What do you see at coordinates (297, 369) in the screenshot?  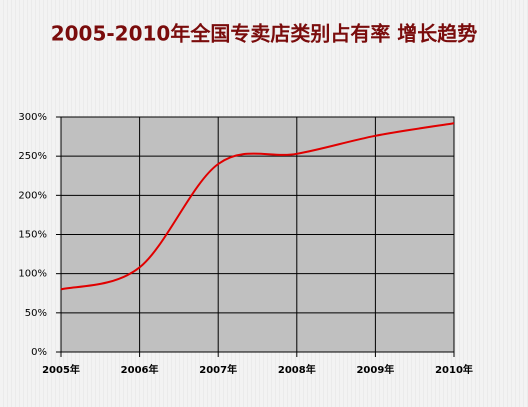 I see `x-tick-label: 2008年` at bounding box center [297, 369].